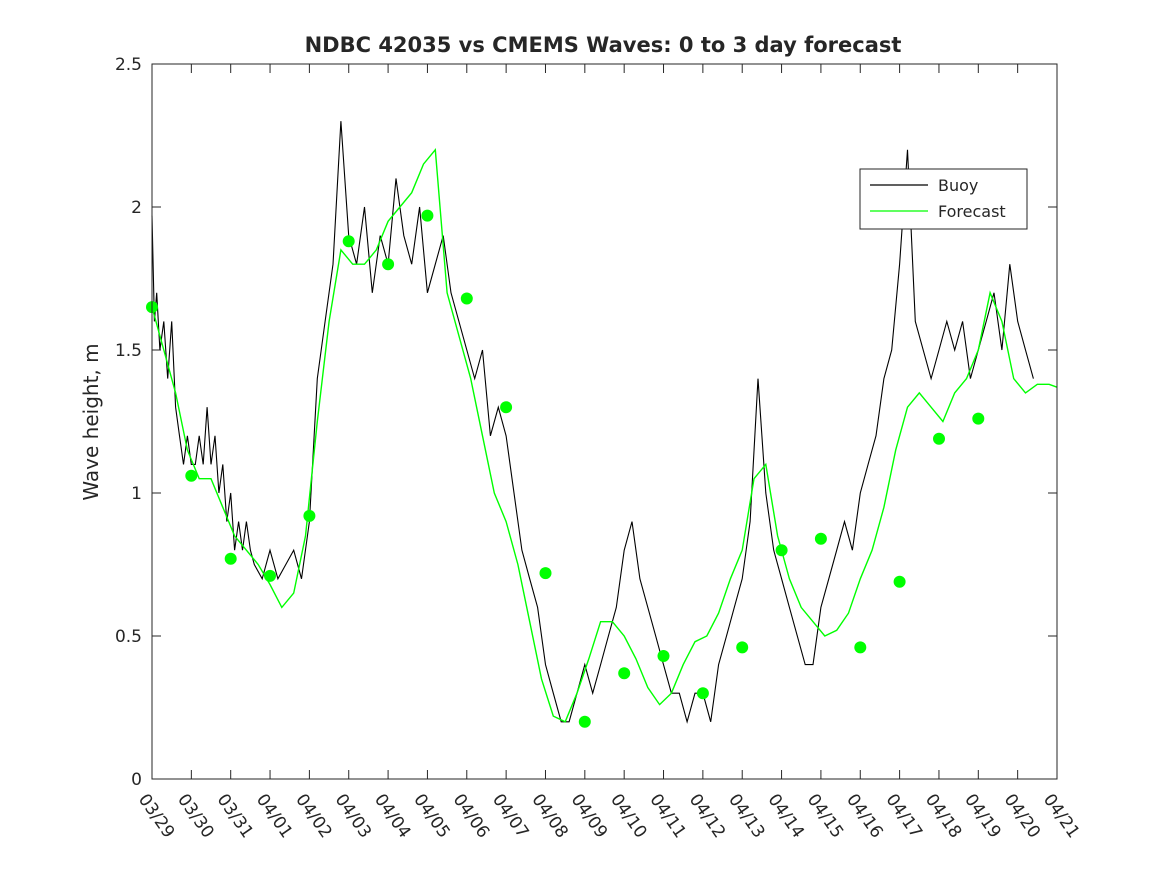  I want to click on y-tick-label: 0.5, so click(128, 637).